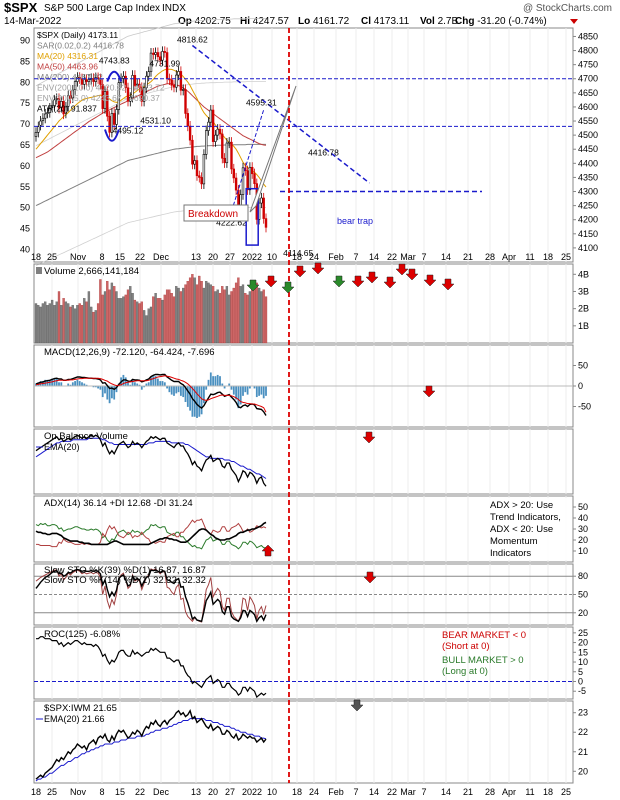 The height and width of the screenshot is (800, 620). What do you see at coordinates (314, 257) in the screenshot?
I see `x-label-mid-13: 24` at bounding box center [314, 257].